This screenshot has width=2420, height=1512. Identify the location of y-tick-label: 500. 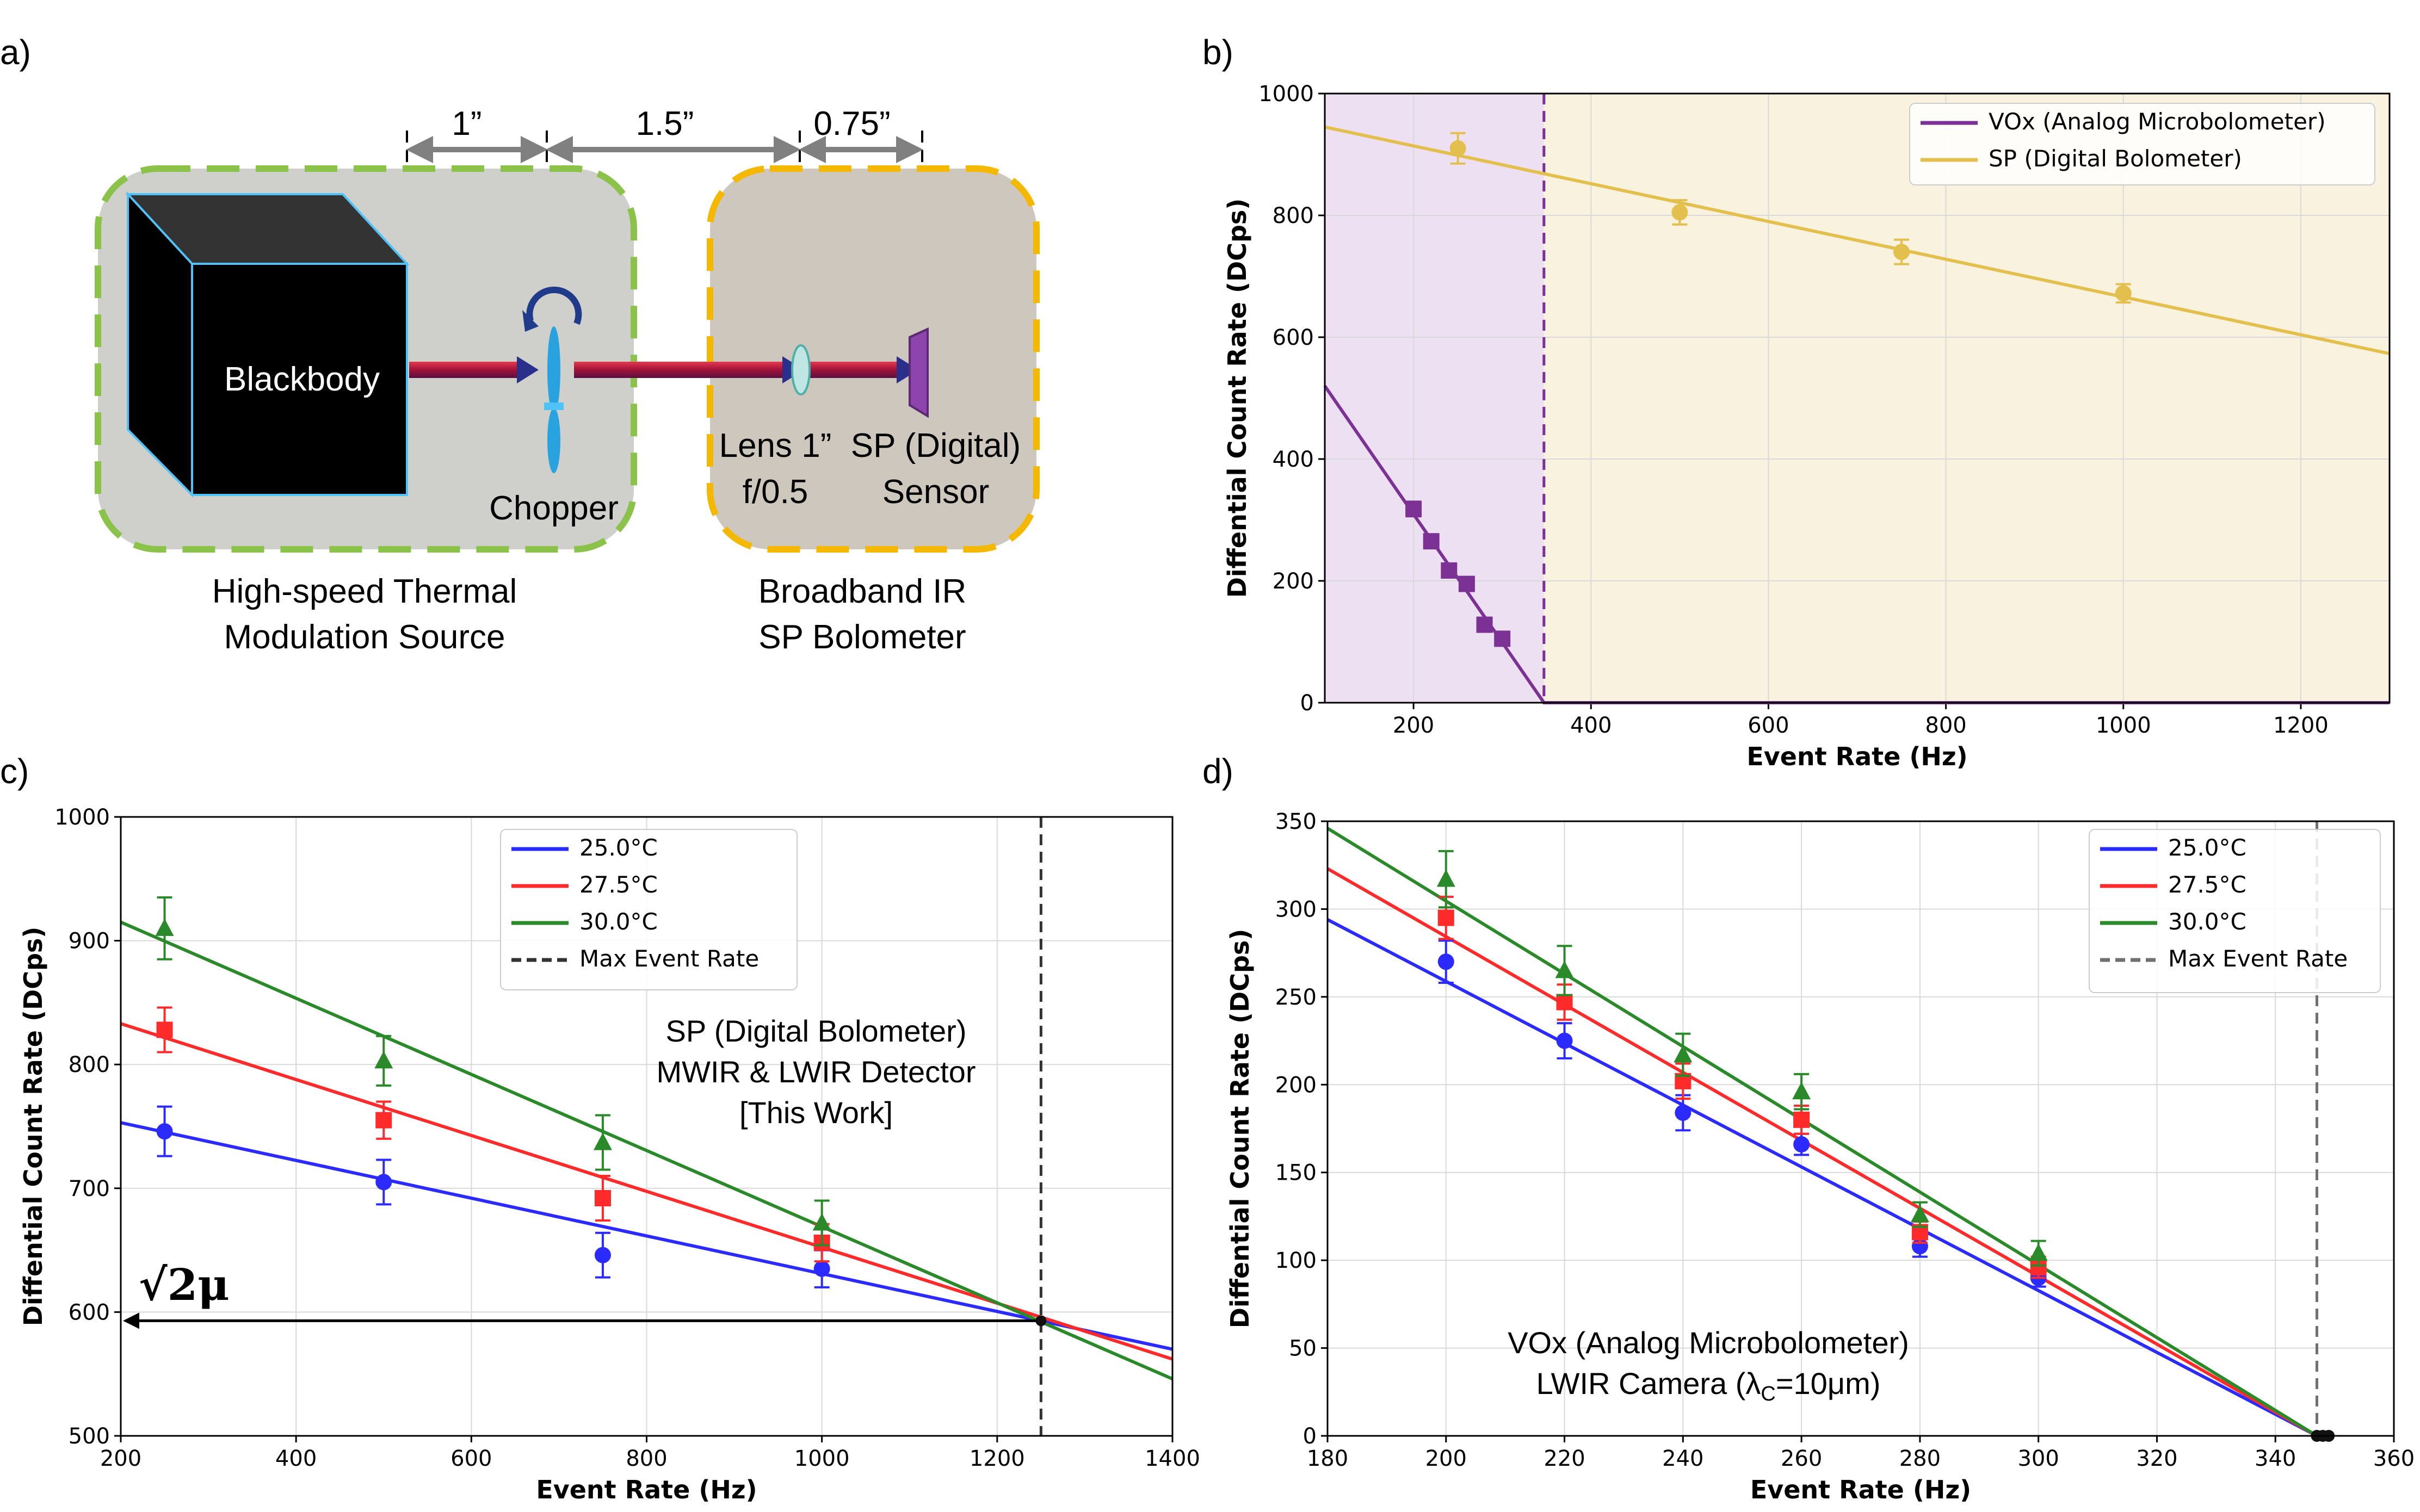
(89, 1436).